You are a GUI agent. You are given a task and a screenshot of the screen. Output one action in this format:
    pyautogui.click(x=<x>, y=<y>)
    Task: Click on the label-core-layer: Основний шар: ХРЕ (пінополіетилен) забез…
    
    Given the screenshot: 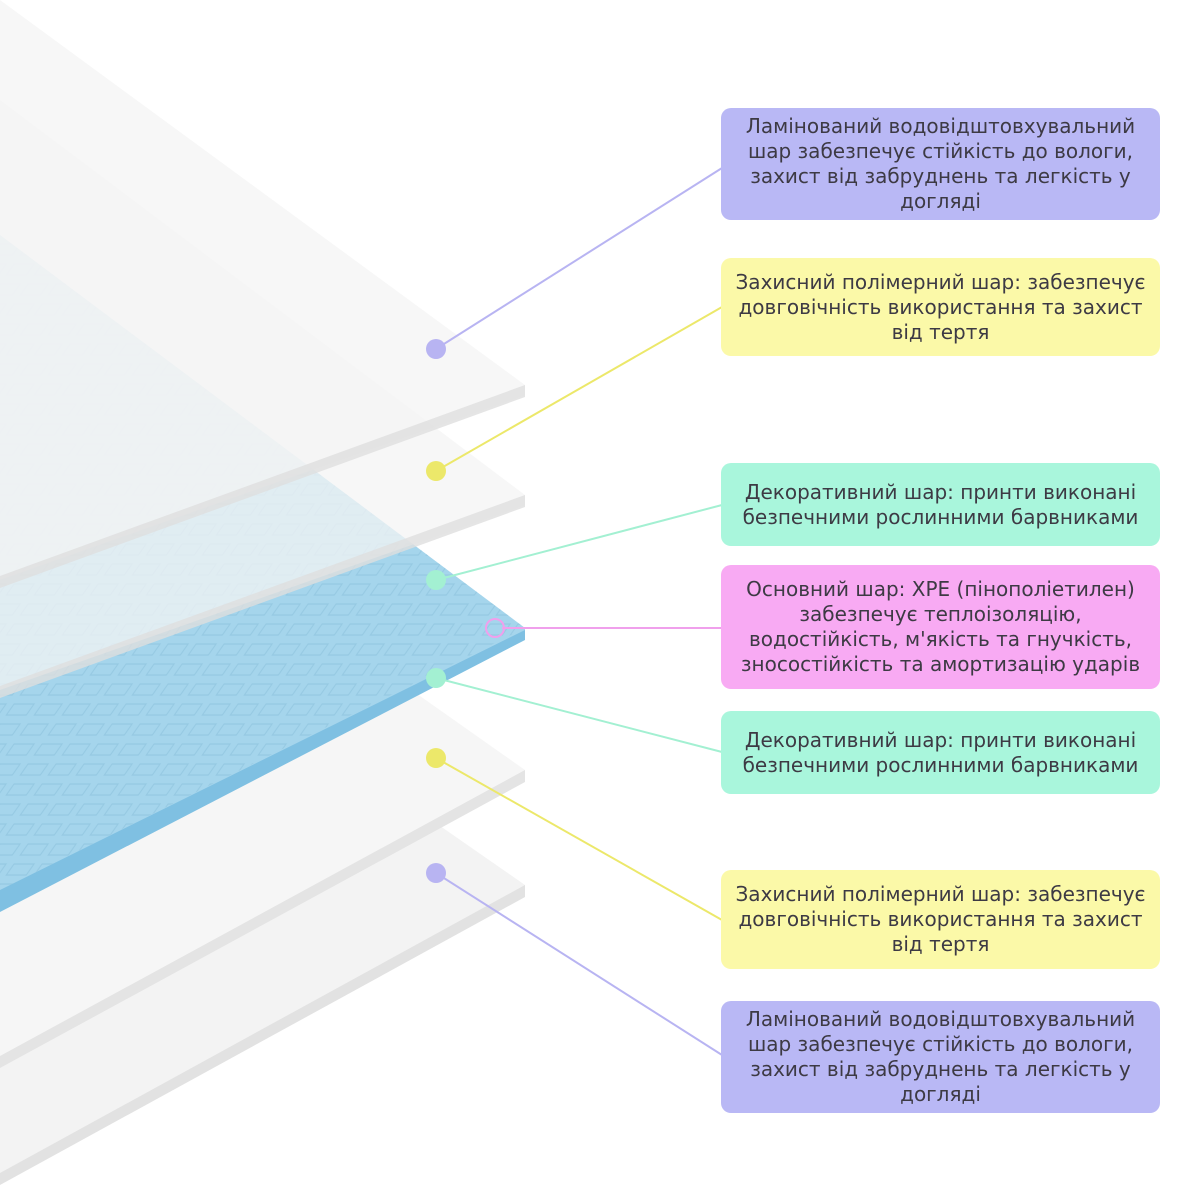 What is the action you would take?
    pyautogui.click(x=940, y=627)
    